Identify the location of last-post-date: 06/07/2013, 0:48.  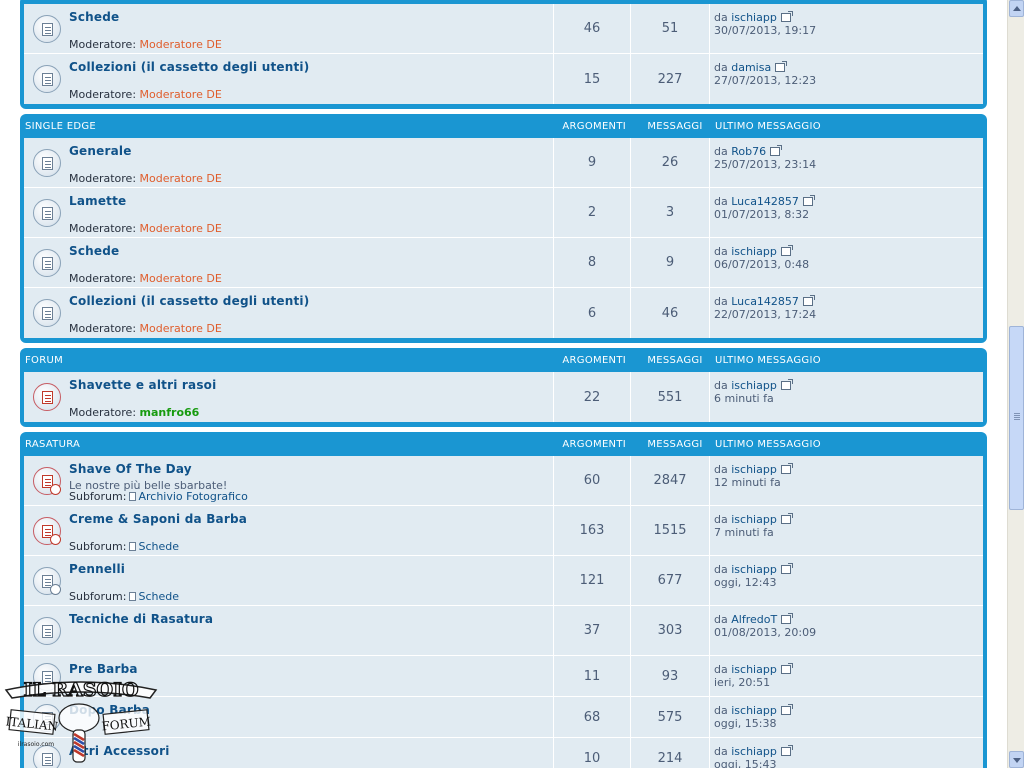
(762, 264).